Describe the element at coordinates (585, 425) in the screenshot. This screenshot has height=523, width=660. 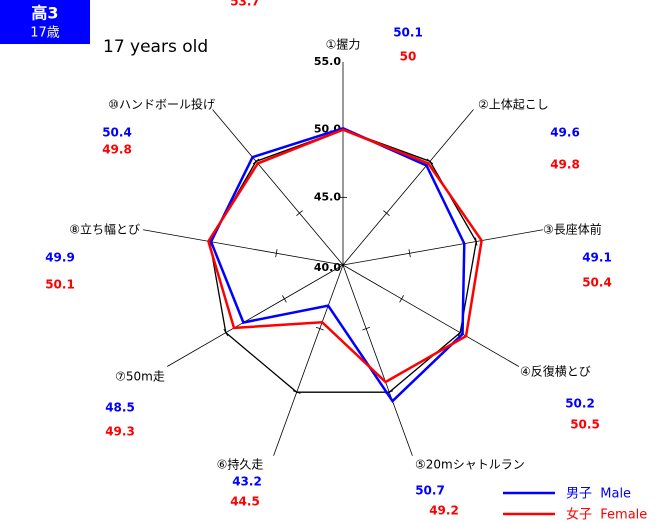
I see `value-label: 50.5` at that location.